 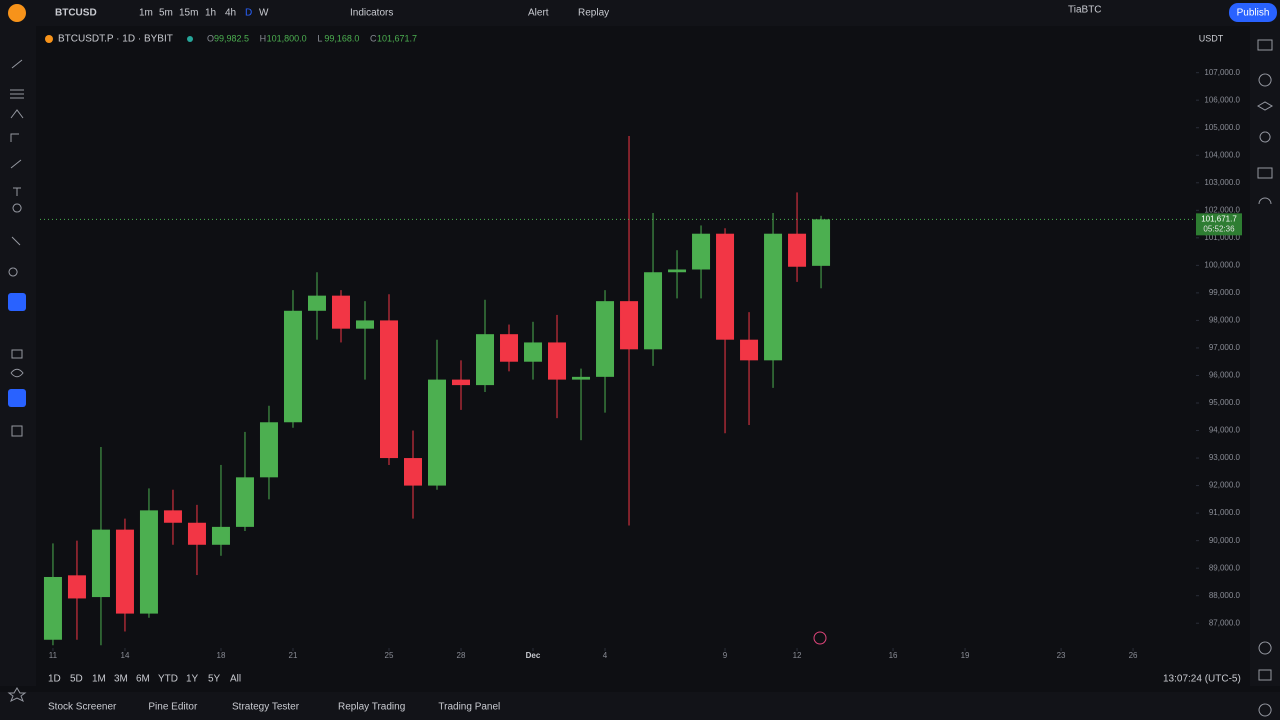 I want to click on y-tick-label: 93,000.0, so click(x=1225, y=457).